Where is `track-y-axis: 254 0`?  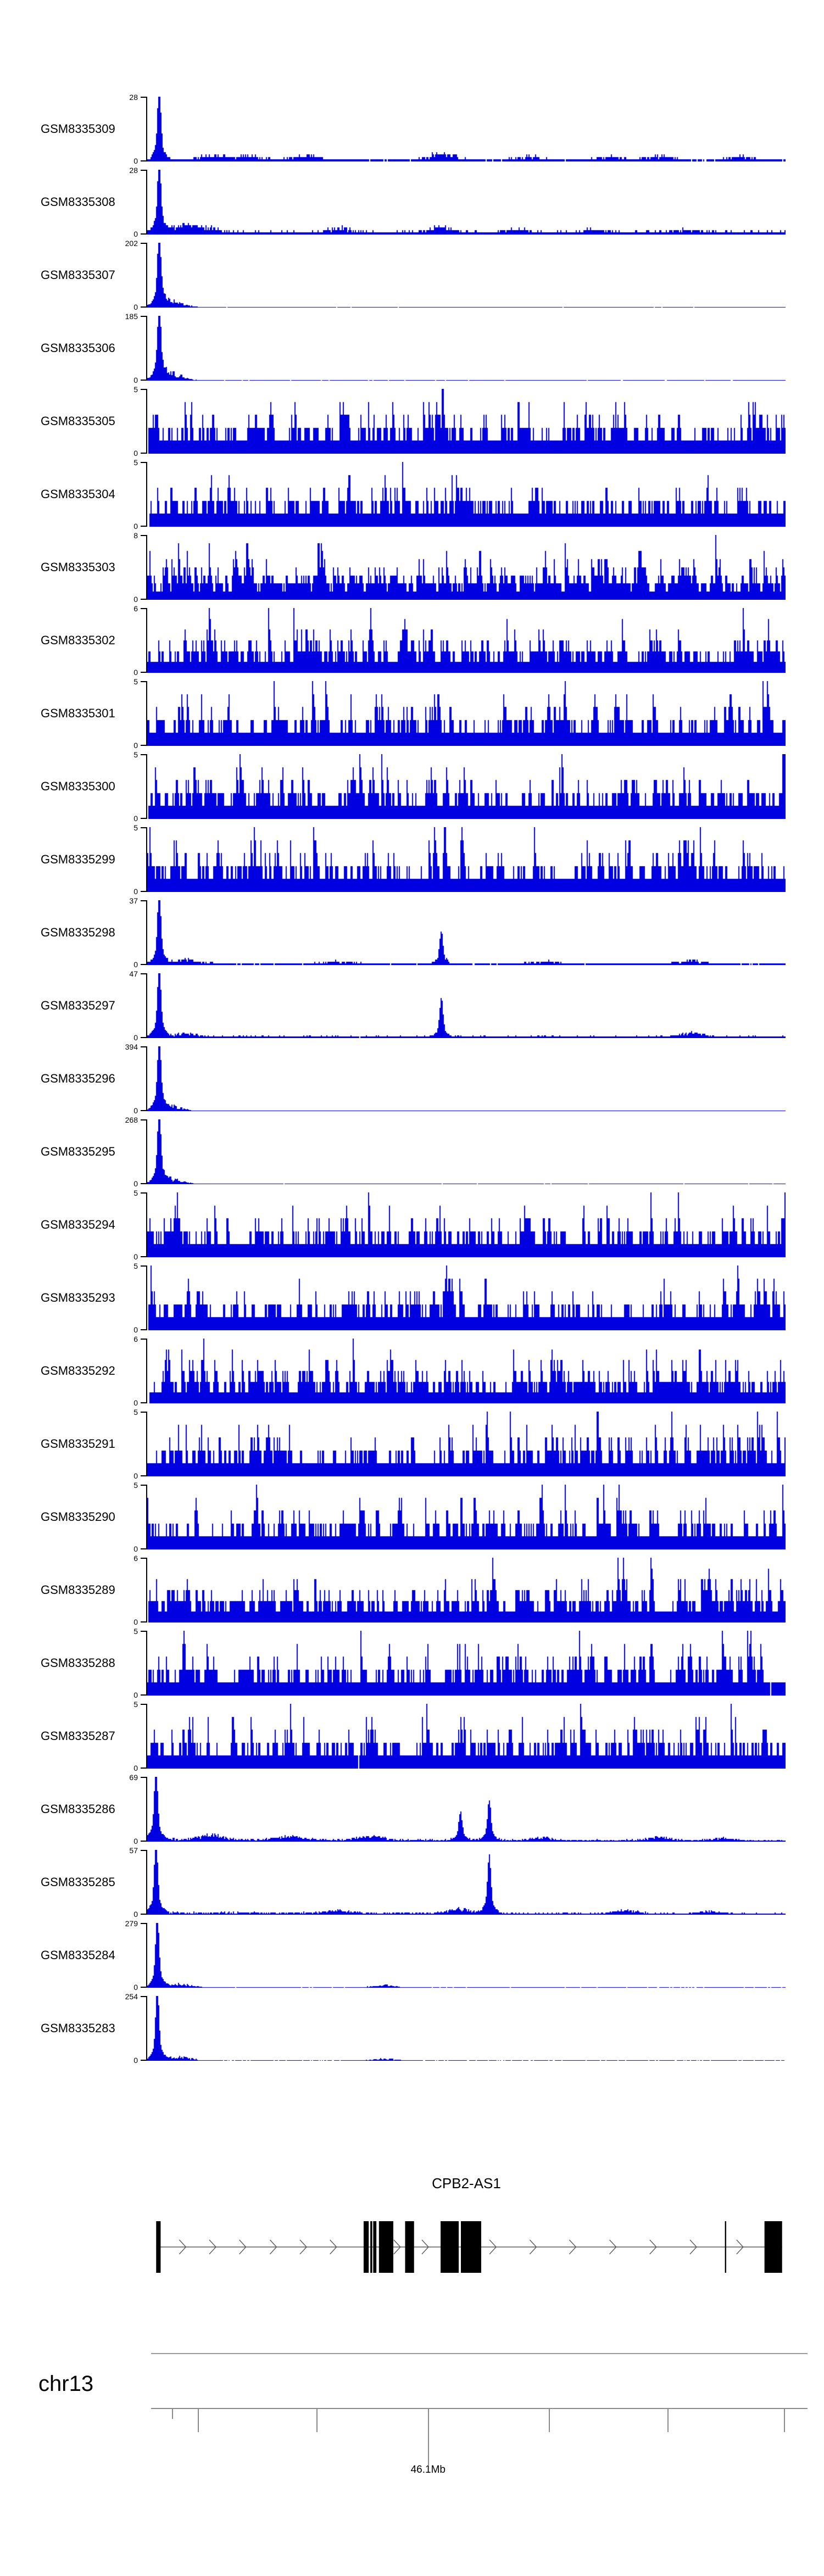
track-y-axis: 254 0 is located at coordinates (123, 2028).